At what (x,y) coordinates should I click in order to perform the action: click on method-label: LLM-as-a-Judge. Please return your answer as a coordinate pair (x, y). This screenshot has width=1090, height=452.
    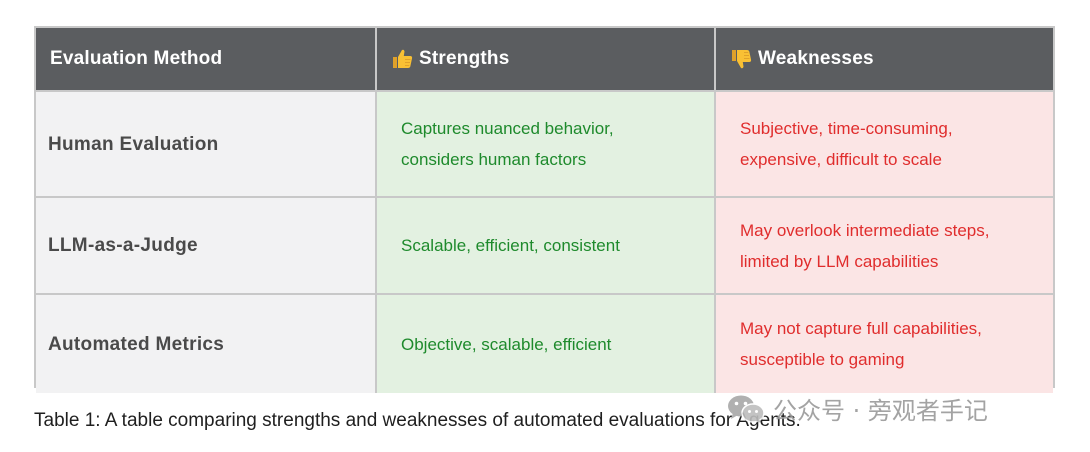
    Looking at the image, I should click on (123, 245).